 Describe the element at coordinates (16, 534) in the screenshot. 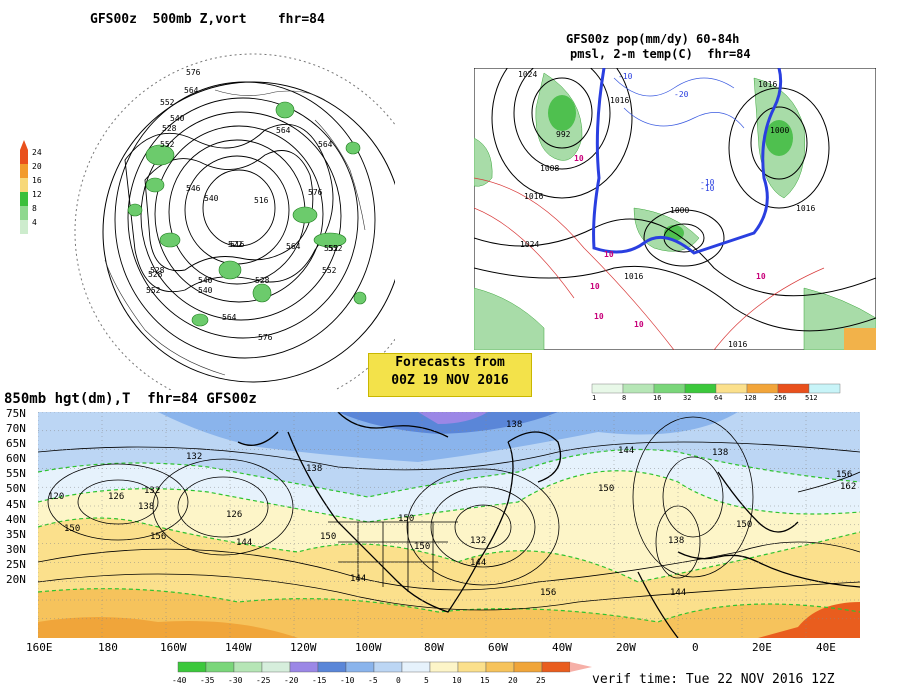

I see `lat-label: 35N` at that location.